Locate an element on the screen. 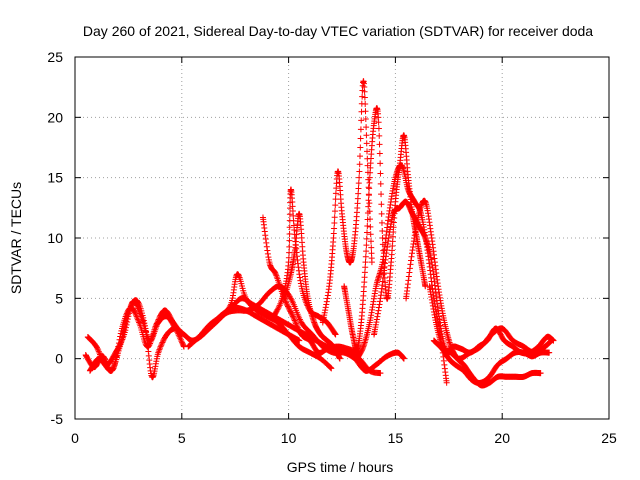 This screenshot has width=640, height=480. x-tick-label: 5 is located at coordinates (182, 438).